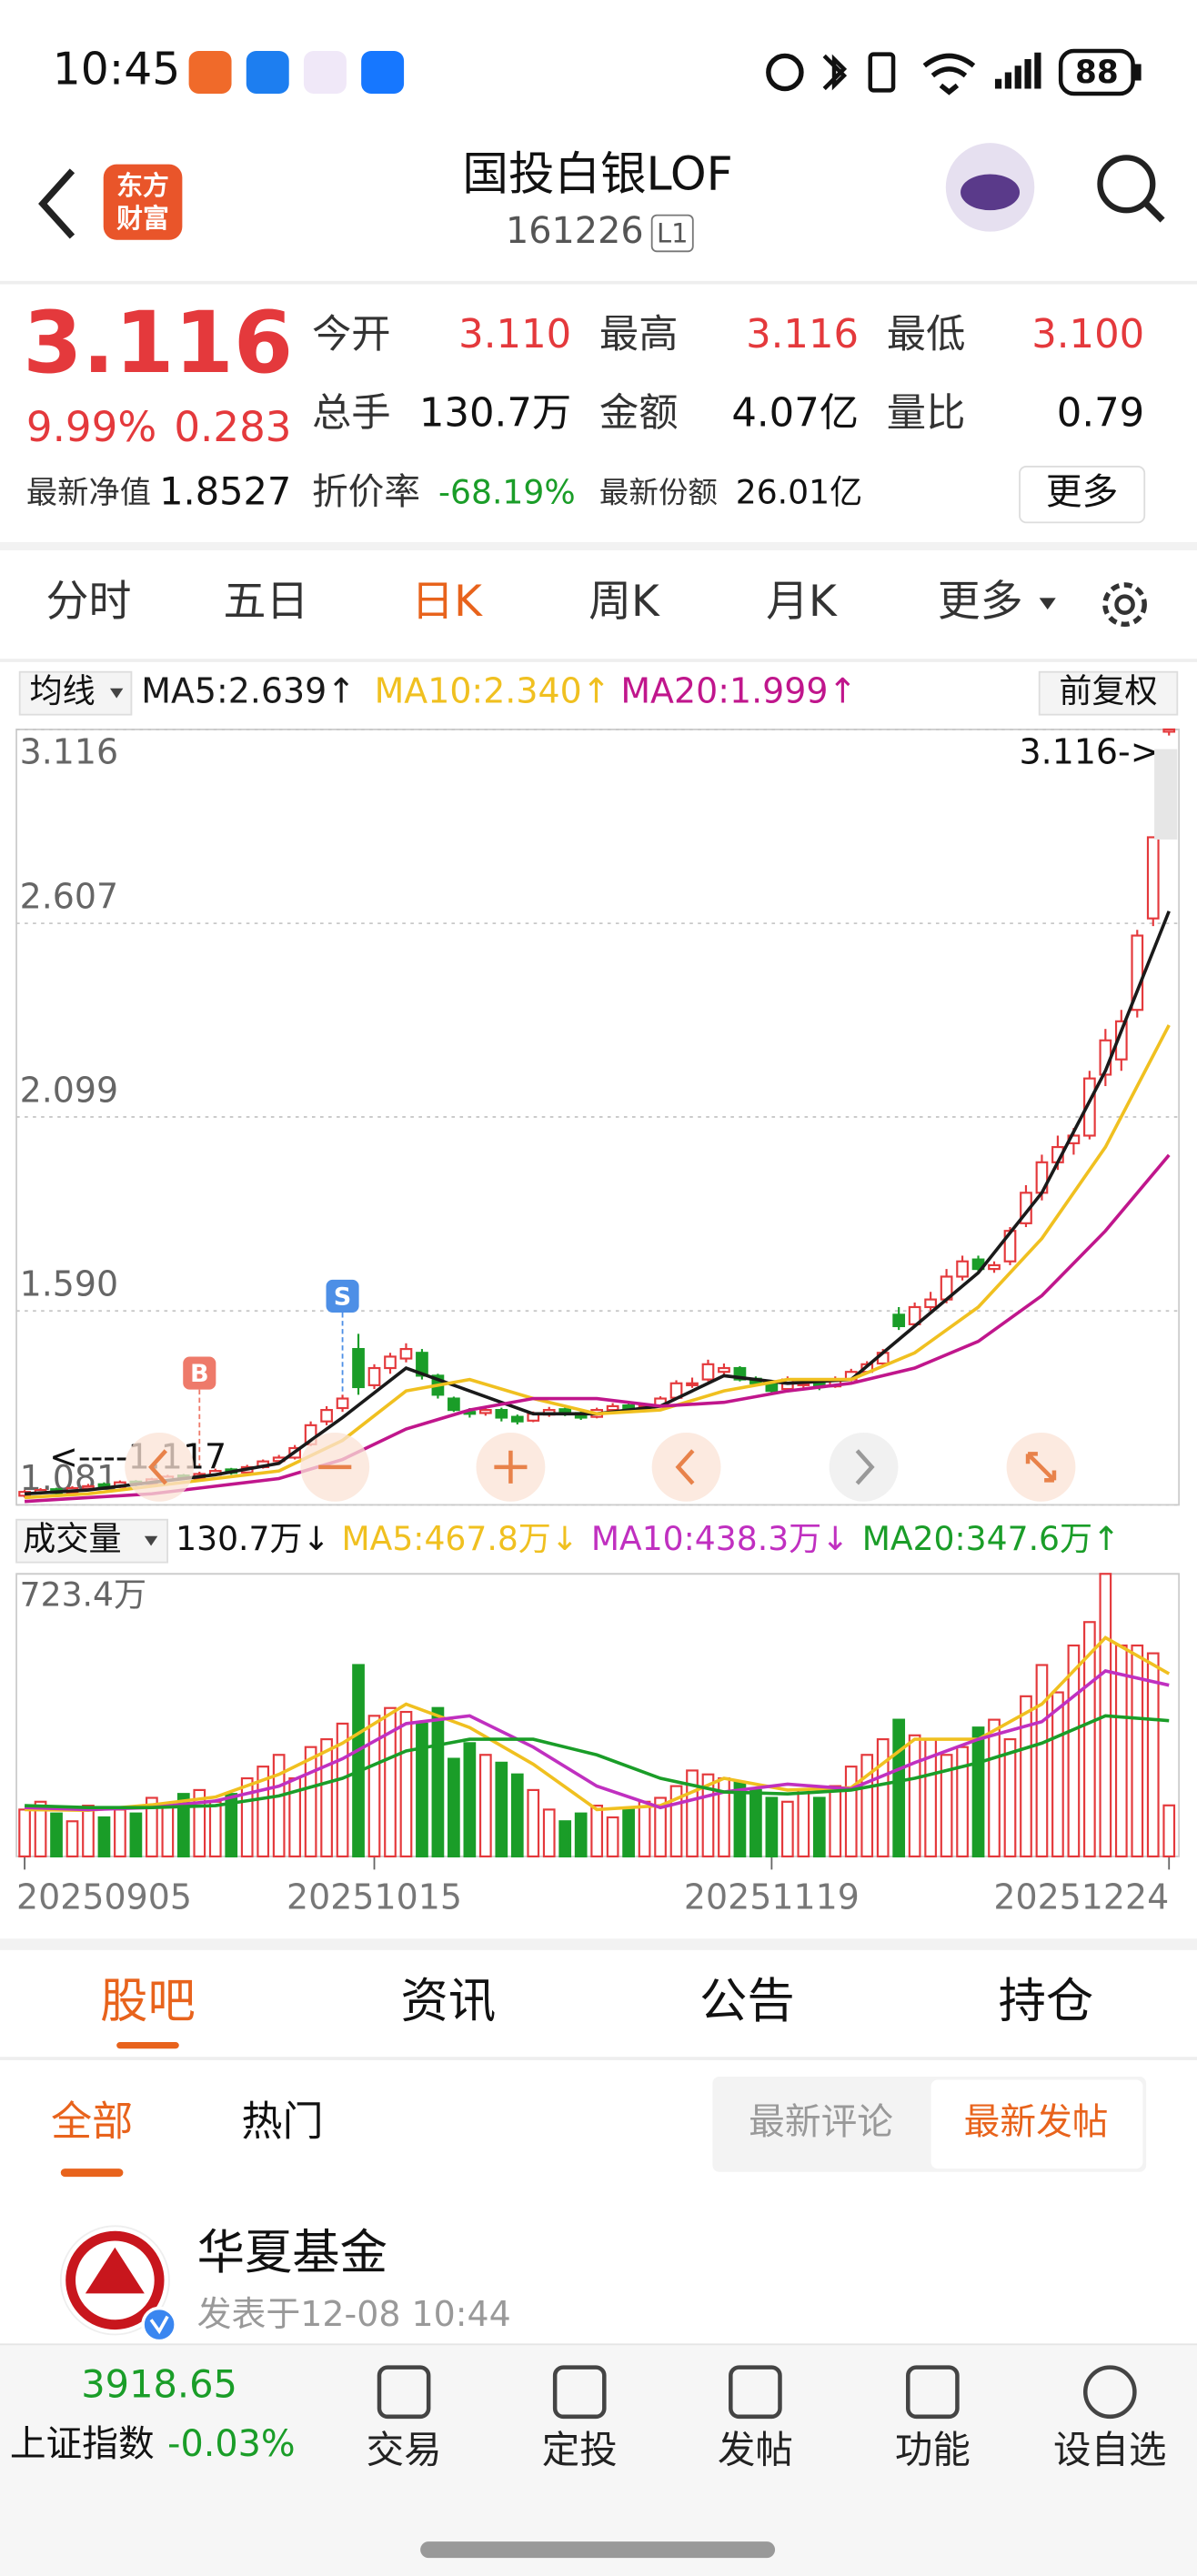 This screenshot has height=2576, width=1197. What do you see at coordinates (92, 1541) in the screenshot?
I see `volume-select` at bounding box center [92, 1541].